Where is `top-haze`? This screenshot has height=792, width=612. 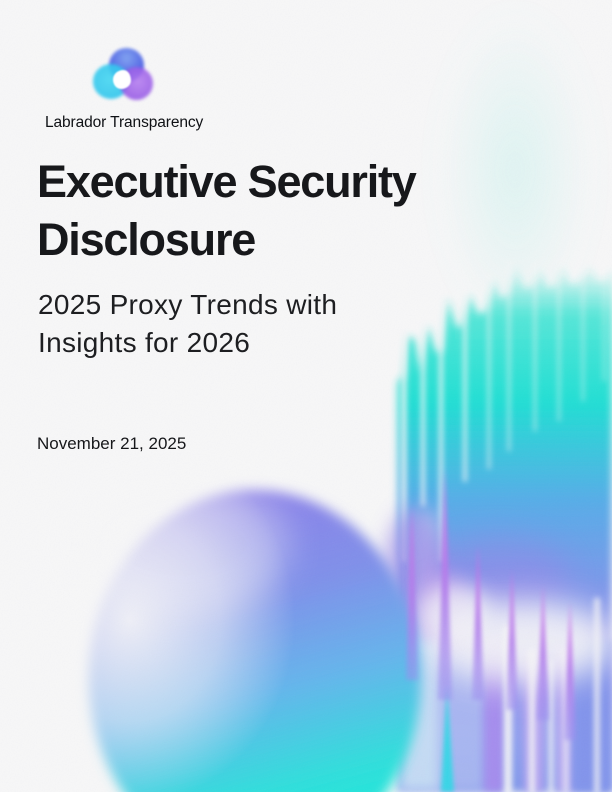
top-haze is located at coordinates (515, 170).